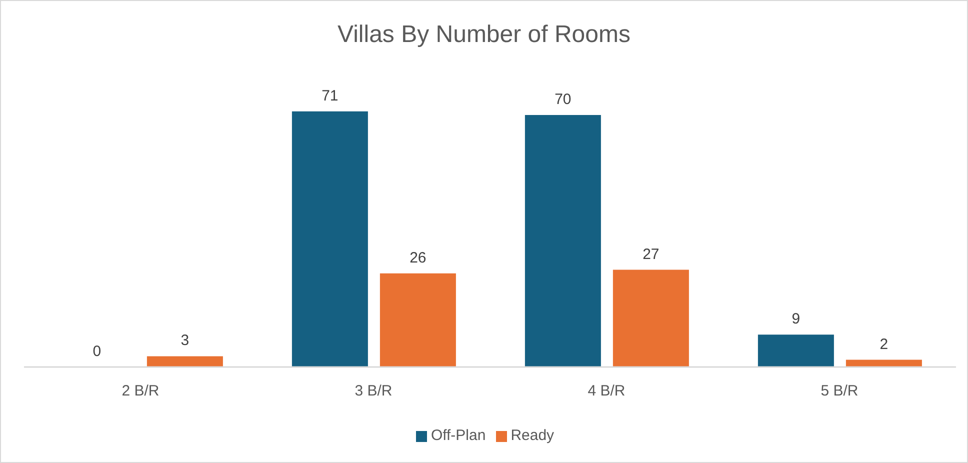  Describe the element at coordinates (484, 35) in the screenshot. I see `chart-title: Villas By Number of Rooms` at that location.